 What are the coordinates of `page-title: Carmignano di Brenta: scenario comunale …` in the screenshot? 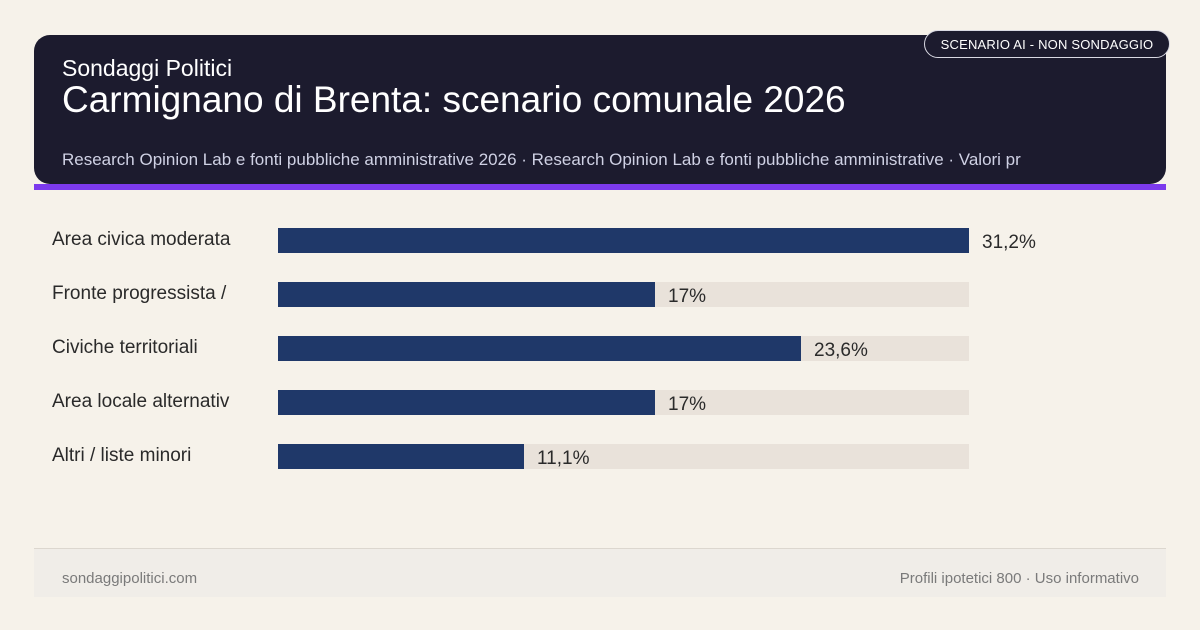 It's located at (454, 99).